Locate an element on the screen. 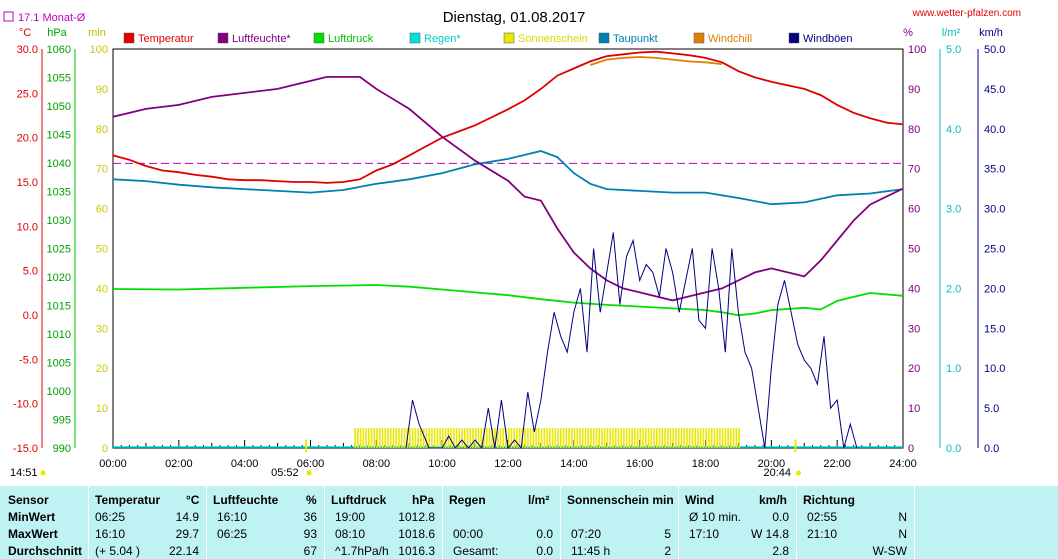 The width and height of the screenshot is (1058, 559). humidity-axis-tick: 50 is located at coordinates (914, 250).